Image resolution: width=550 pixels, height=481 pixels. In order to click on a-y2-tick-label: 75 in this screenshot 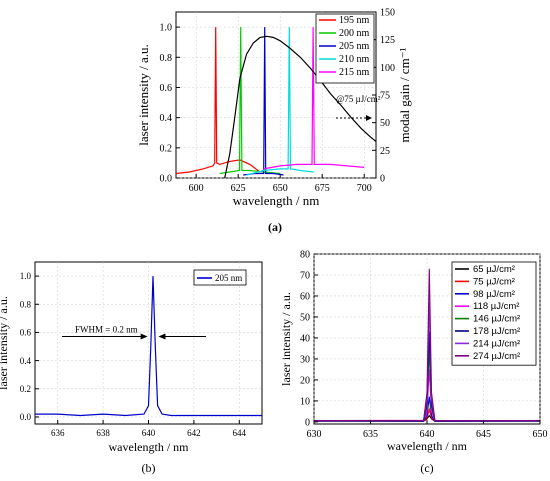, I will do `click(385, 96)`.